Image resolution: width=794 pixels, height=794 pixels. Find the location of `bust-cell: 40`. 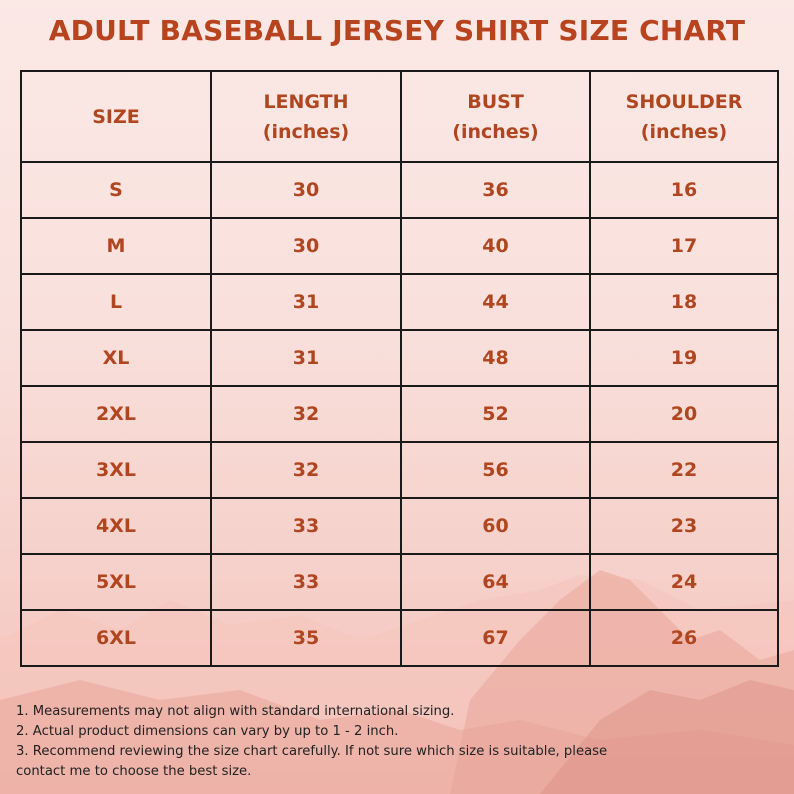

bust-cell: 40 is located at coordinates (495, 246).